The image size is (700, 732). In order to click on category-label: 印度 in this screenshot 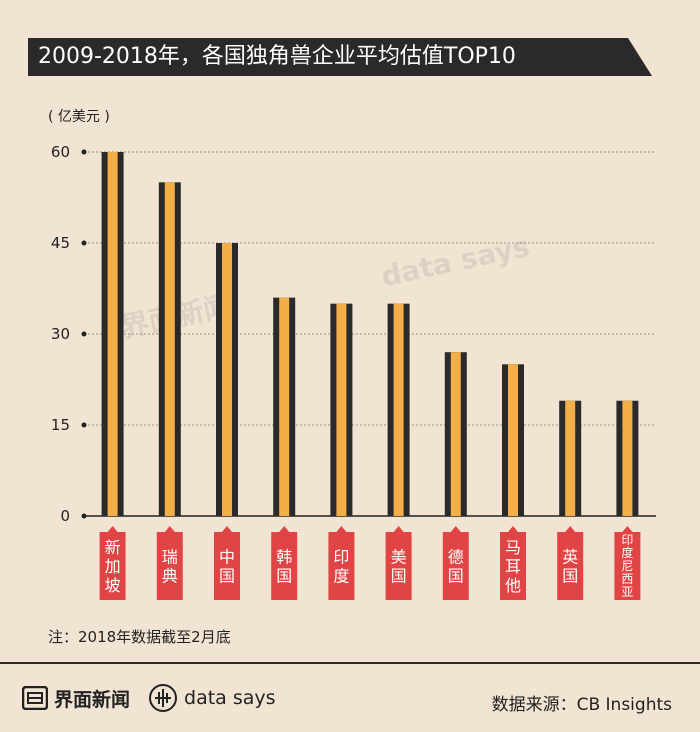, I will do `click(341, 567)`.